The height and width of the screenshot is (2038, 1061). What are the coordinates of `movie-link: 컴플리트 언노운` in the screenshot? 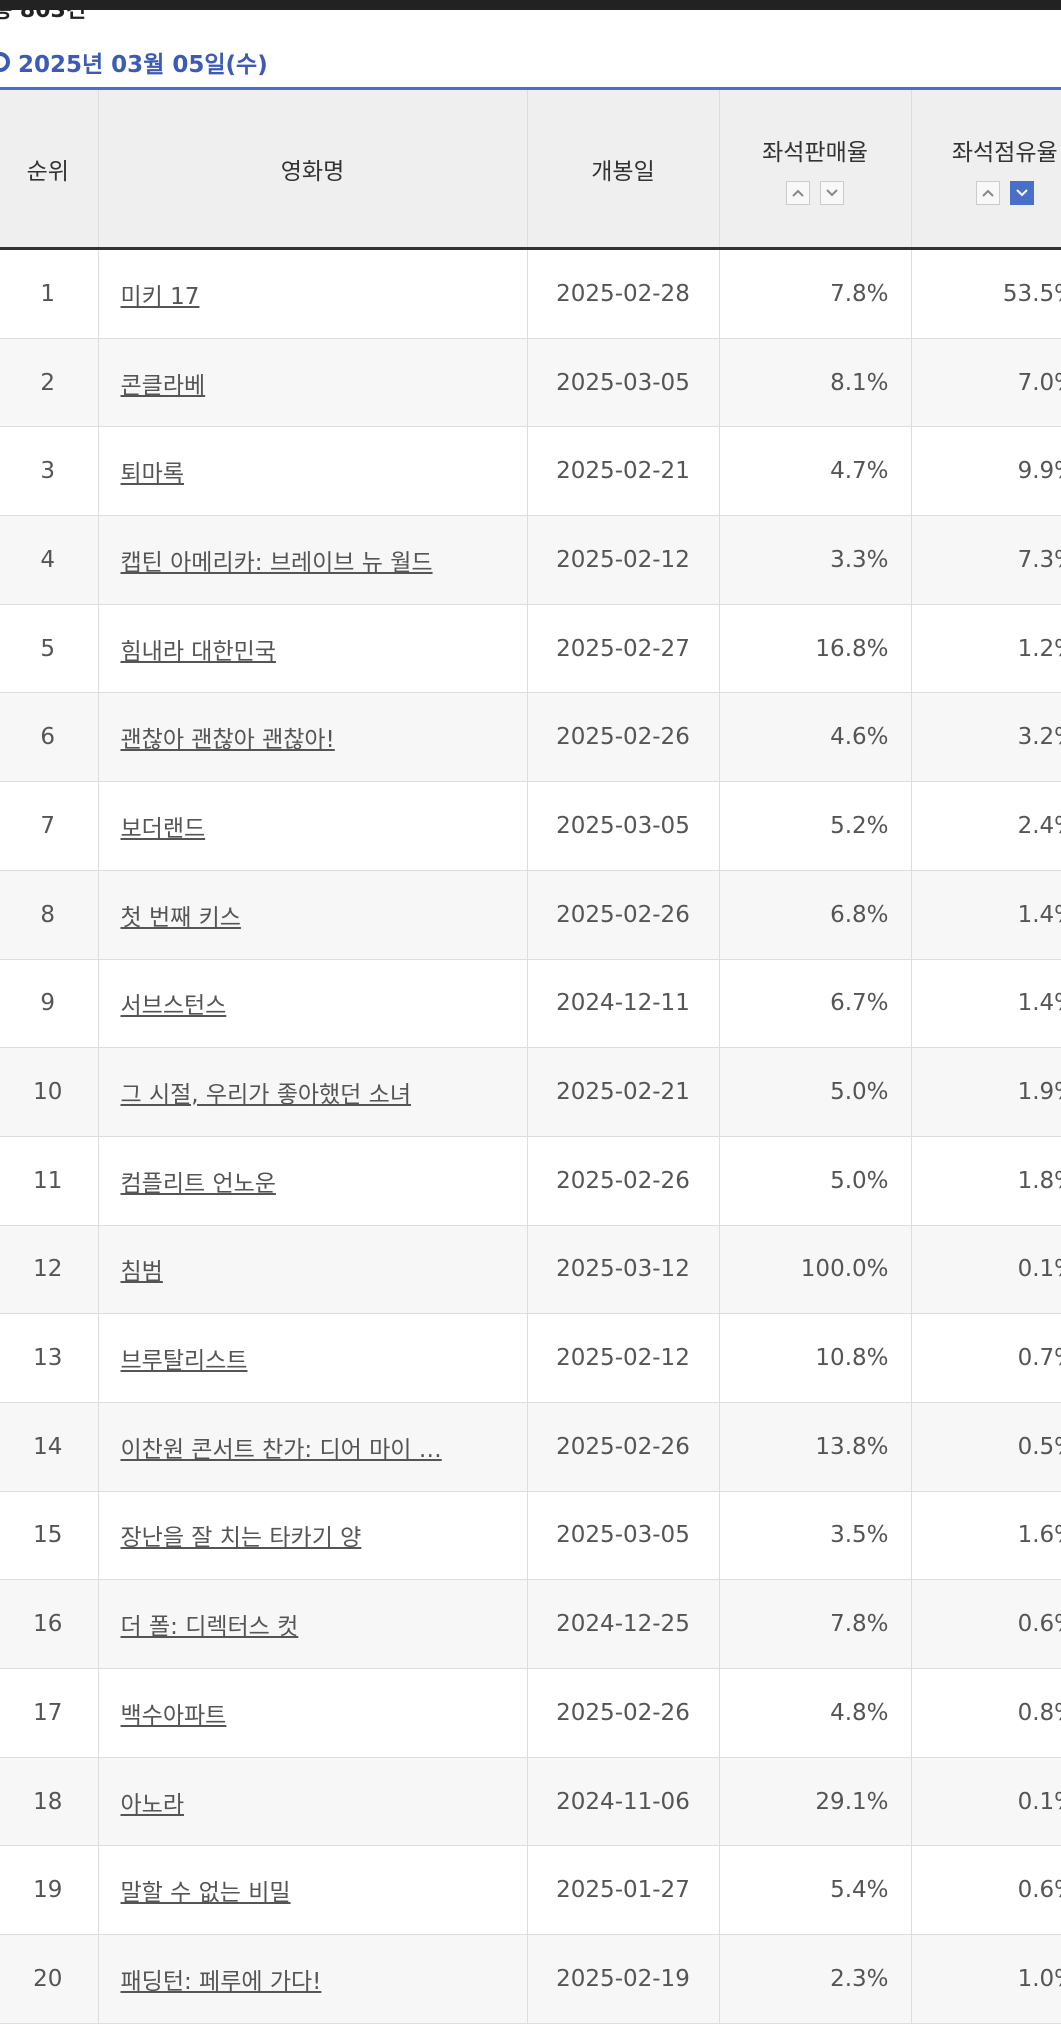 It's located at (198, 1183).